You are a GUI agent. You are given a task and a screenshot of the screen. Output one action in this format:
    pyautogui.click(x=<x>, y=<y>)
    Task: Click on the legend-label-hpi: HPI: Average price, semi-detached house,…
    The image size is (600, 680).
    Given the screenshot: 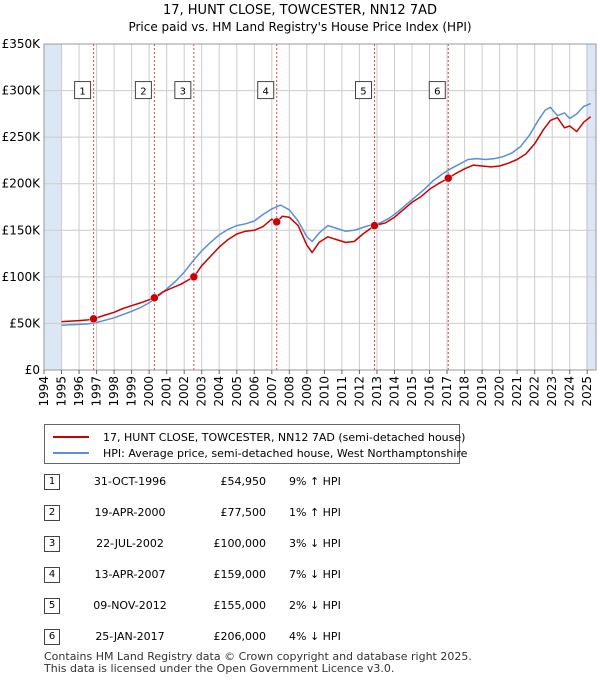 What is the action you would take?
    pyautogui.click(x=285, y=453)
    